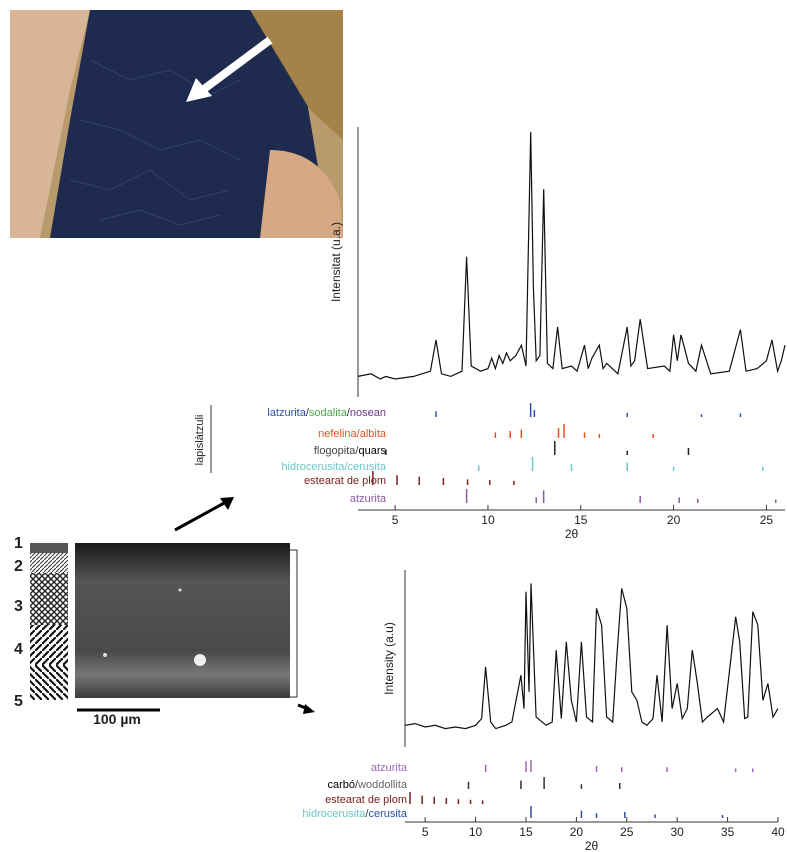 The height and width of the screenshot is (852, 787). What do you see at coordinates (18, 649) in the screenshot?
I see `layer-number: 4` at bounding box center [18, 649].